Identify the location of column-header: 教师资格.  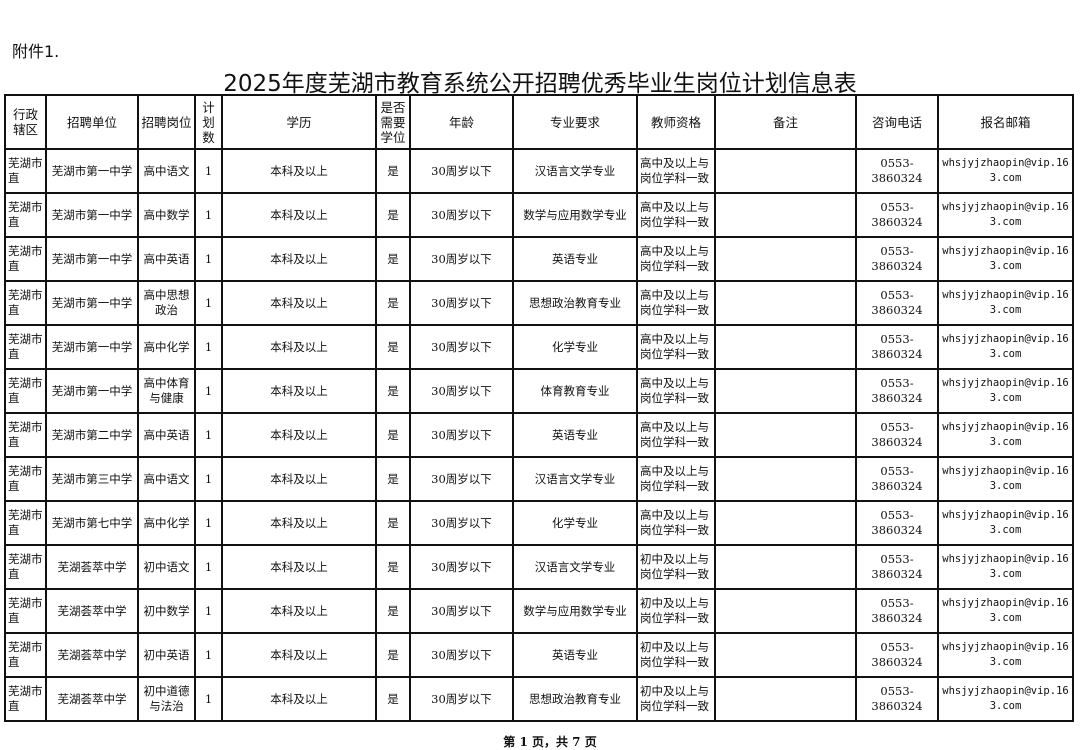
(676, 122).